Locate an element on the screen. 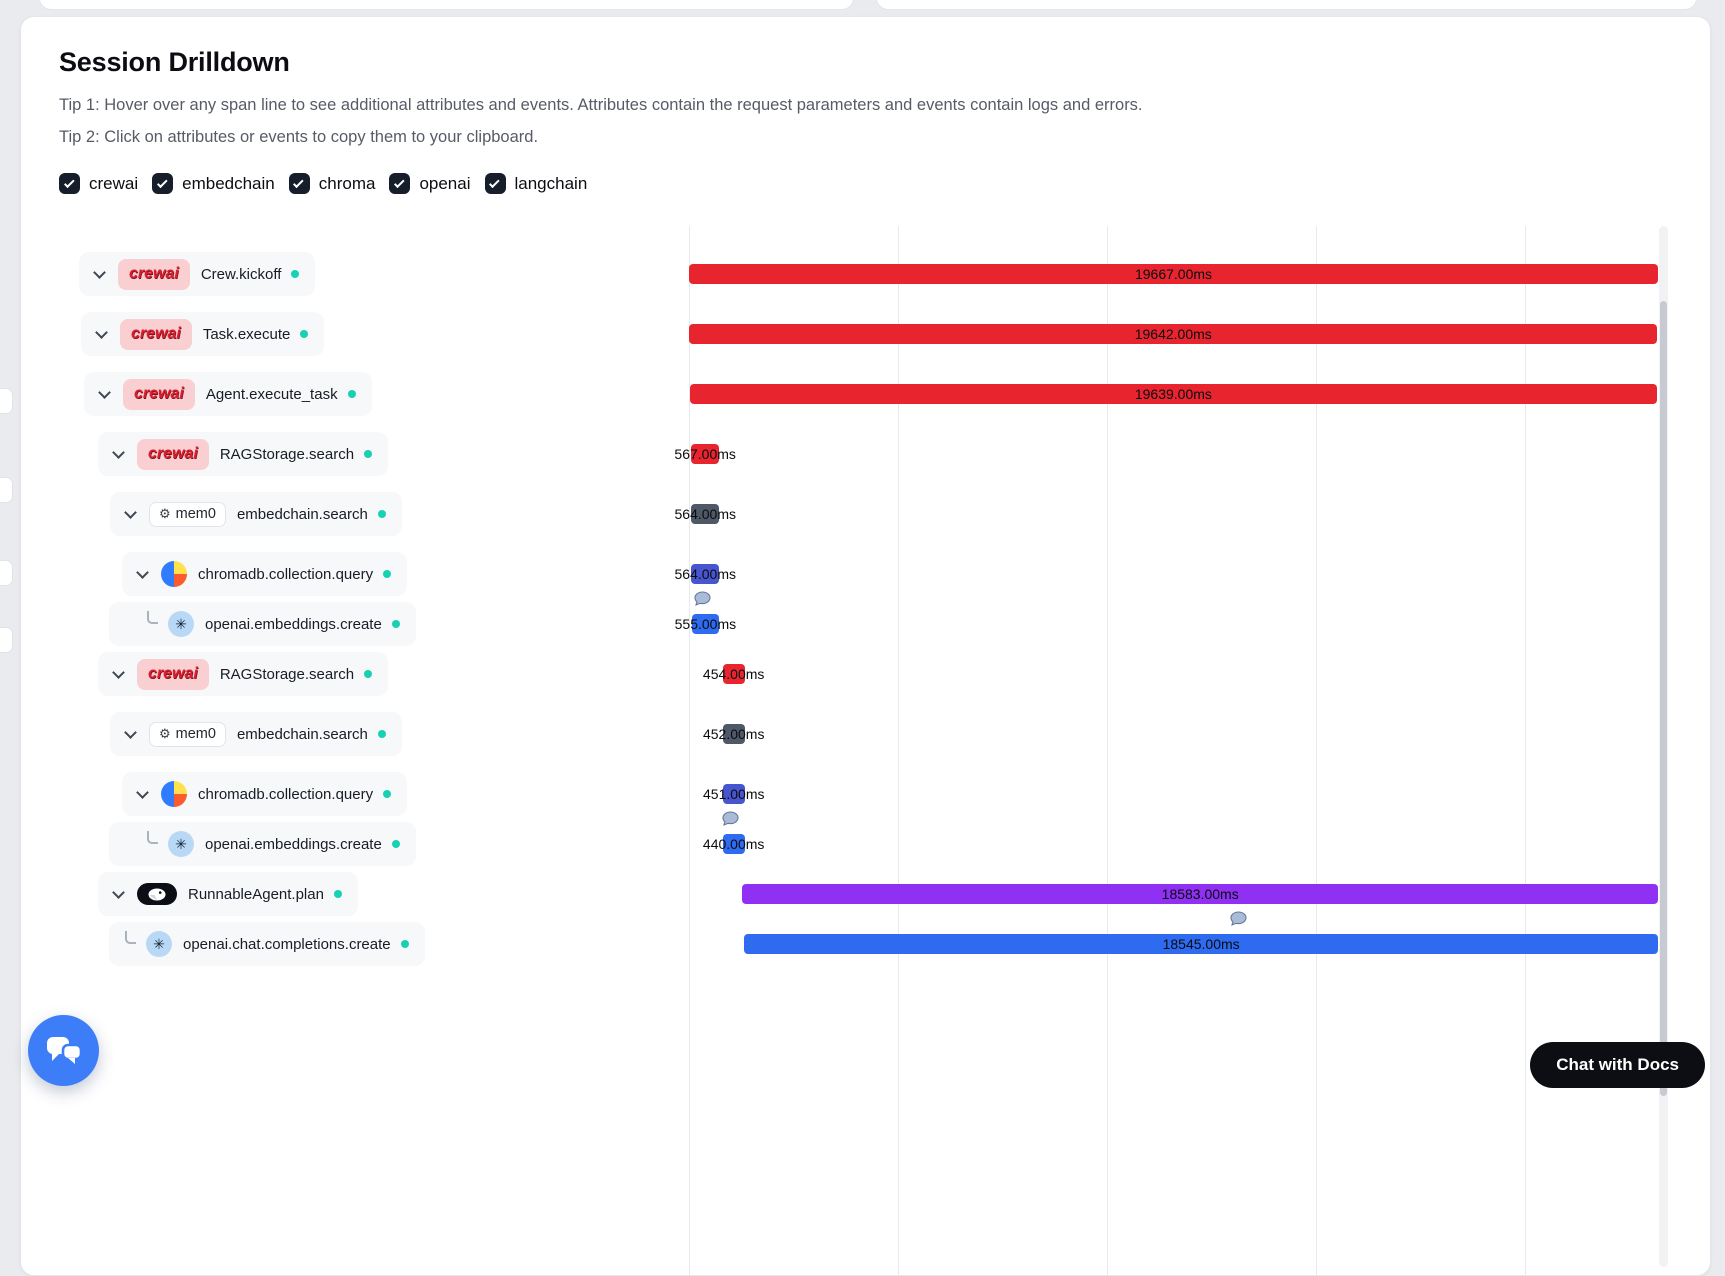 Image resolution: width=1725 pixels, height=1276 pixels. span-name: Agent.execute_task is located at coordinates (271, 394).